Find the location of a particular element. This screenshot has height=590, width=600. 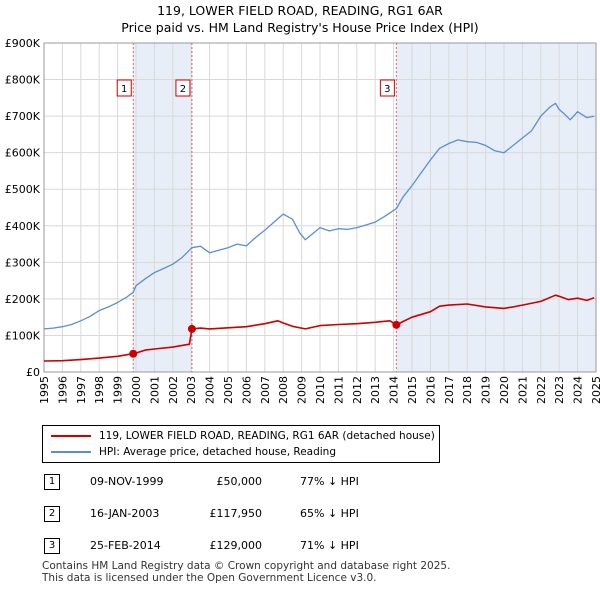

x-tick-label: 2022 is located at coordinates (541, 390).